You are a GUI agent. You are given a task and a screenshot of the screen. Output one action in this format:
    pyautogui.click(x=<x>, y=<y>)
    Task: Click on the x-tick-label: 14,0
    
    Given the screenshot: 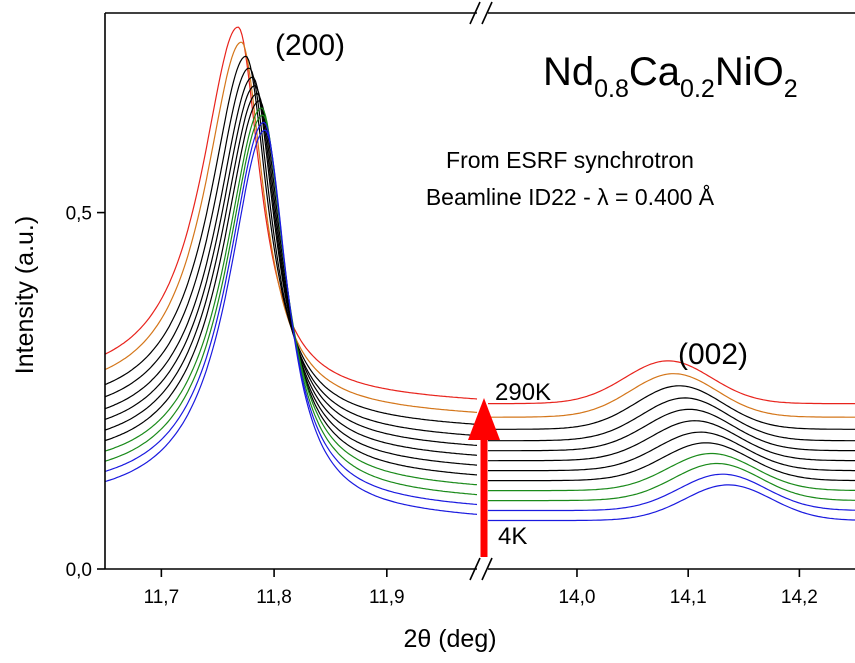 What is the action you would take?
    pyautogui.click(x=576, y=597)
    